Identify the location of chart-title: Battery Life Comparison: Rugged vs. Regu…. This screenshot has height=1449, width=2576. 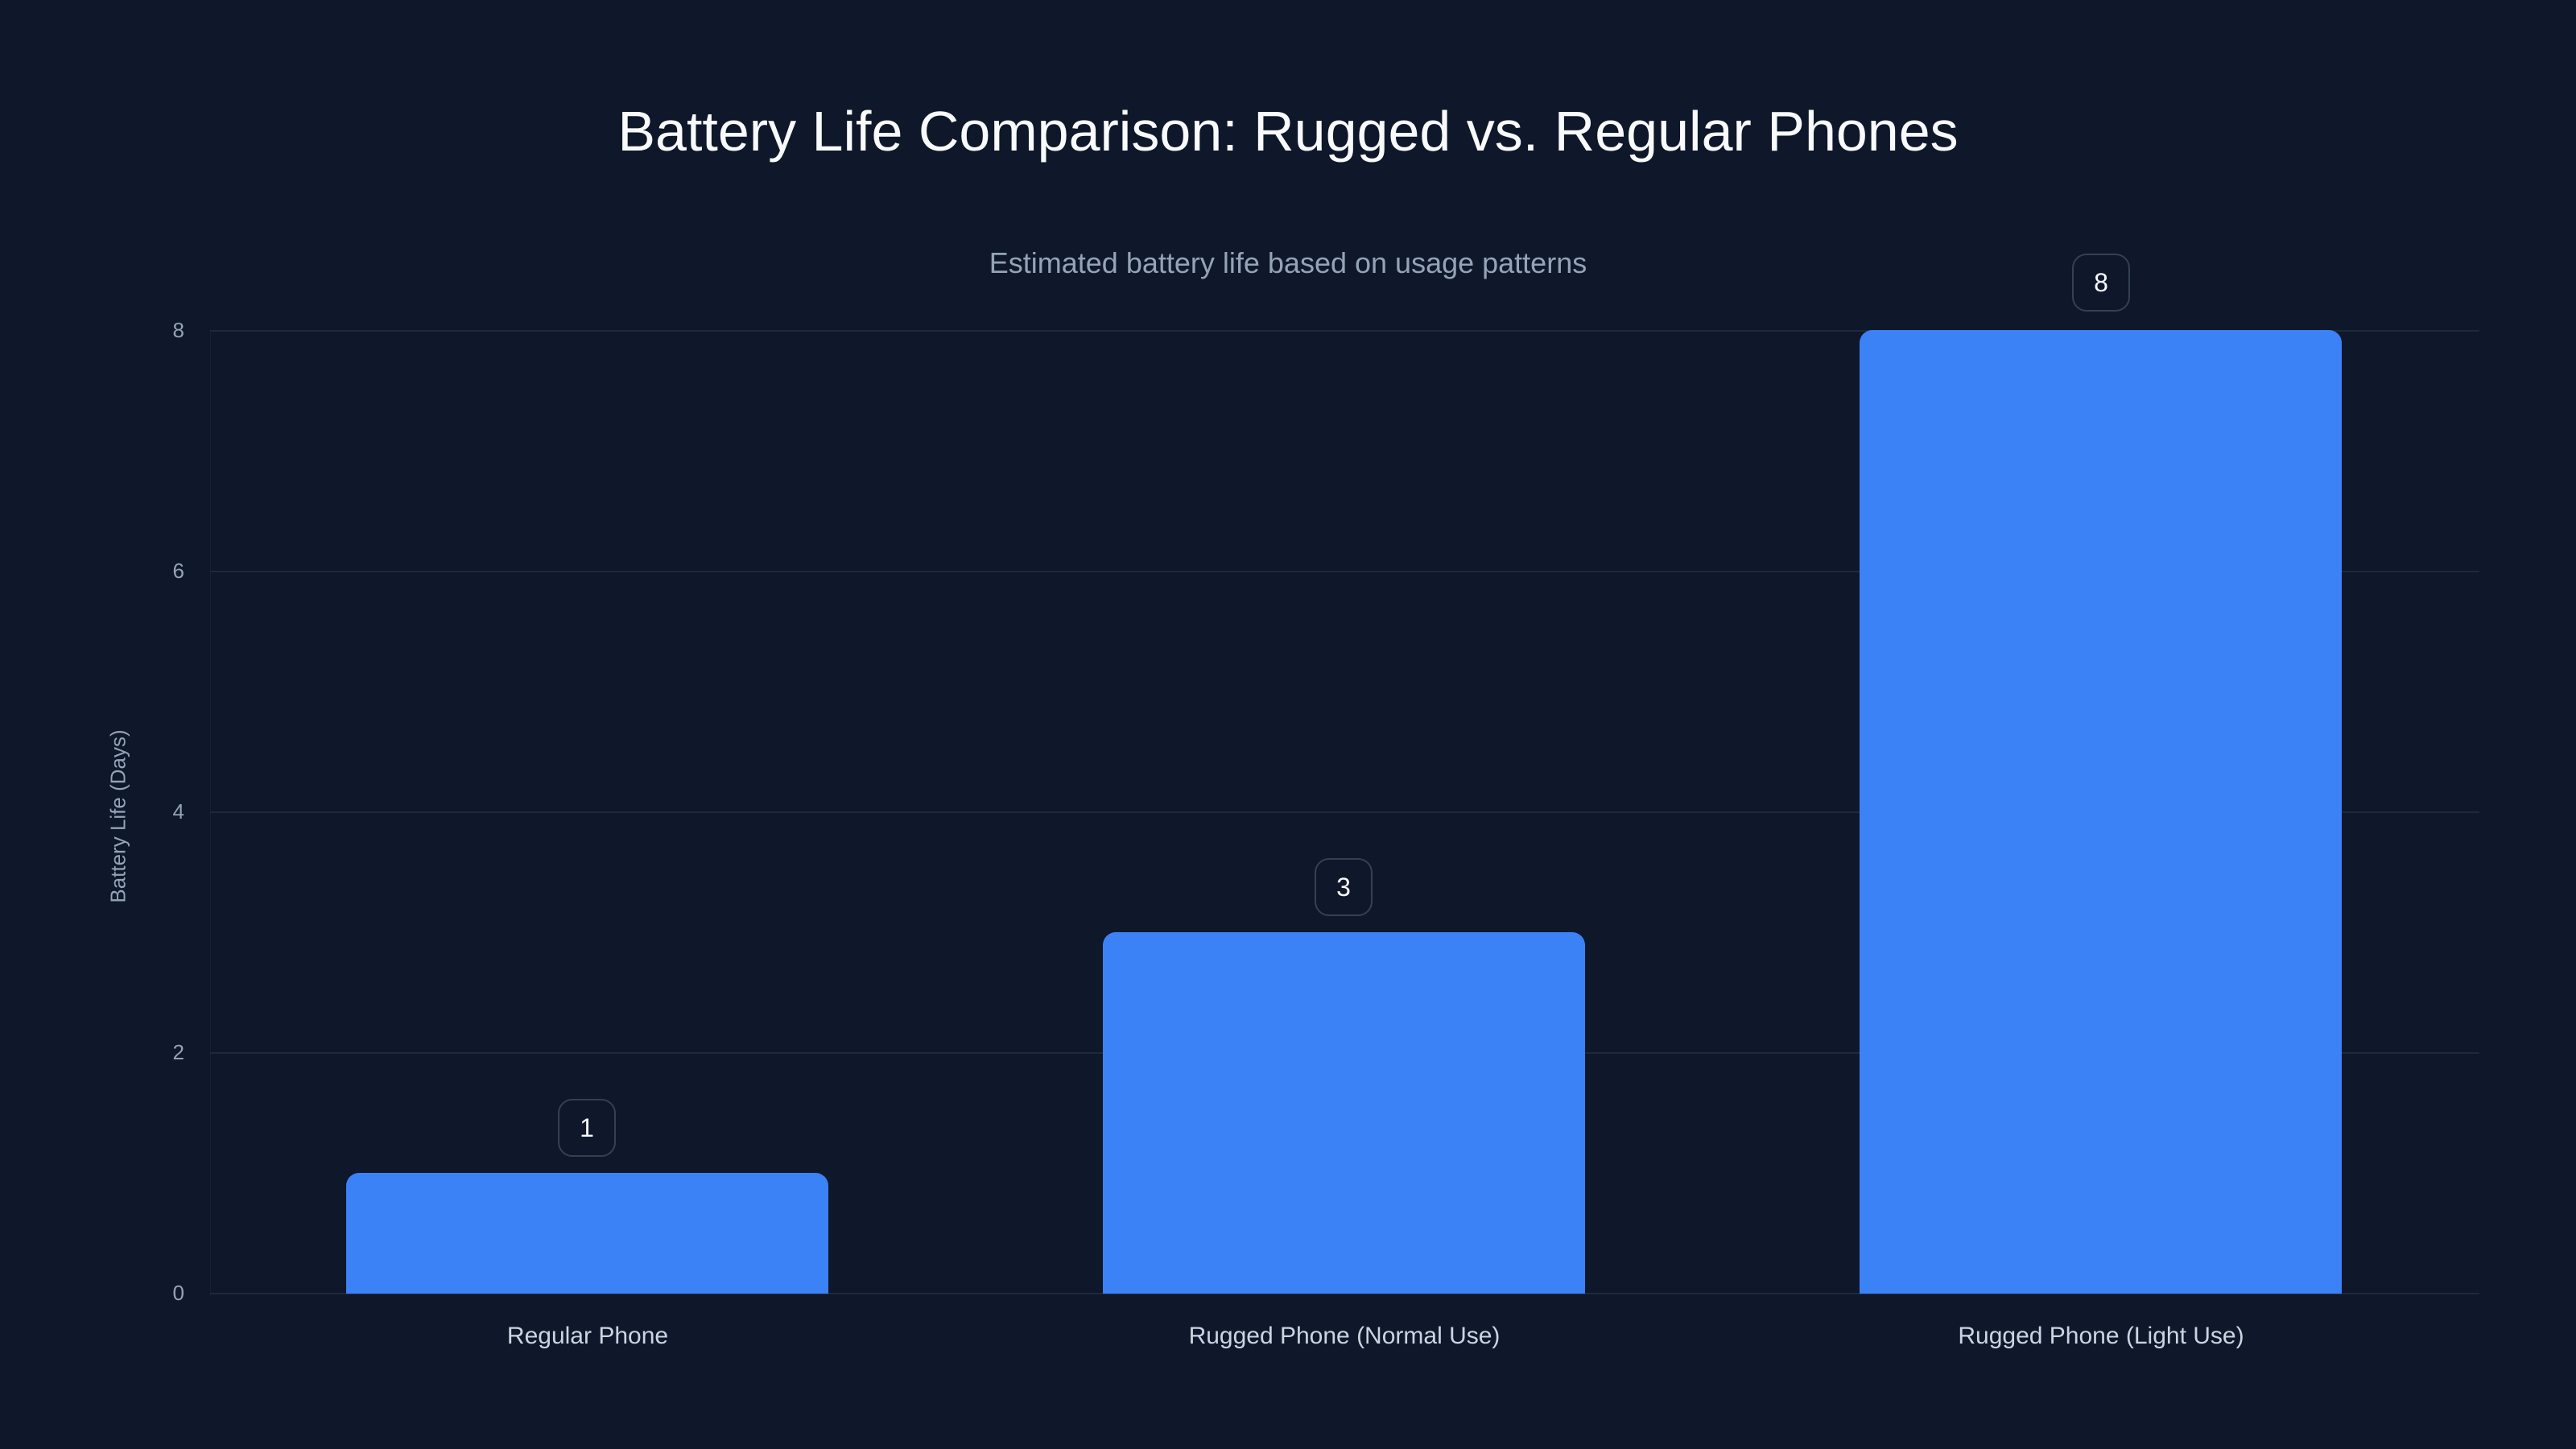
(1288, 131).